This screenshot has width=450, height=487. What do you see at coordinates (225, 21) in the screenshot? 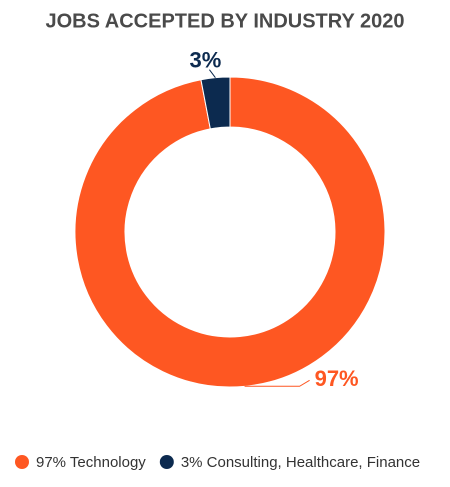
I see `chart-title: JOBS ACCEPTED BY INDUSTRY 2020` at bounding box center [225, 21].